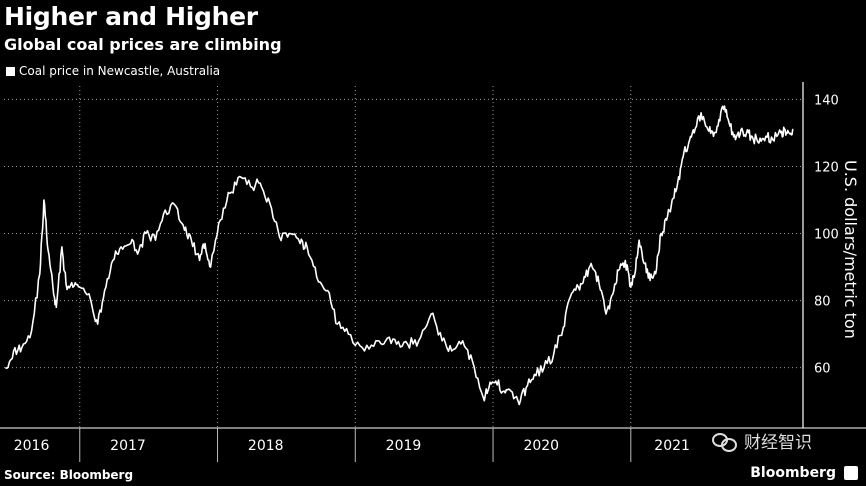 The image size is (866, 486). What do you see at coordinates (725, 441) in the screenshot?
I see `wechat-icon` at bounding box center [725, 441].